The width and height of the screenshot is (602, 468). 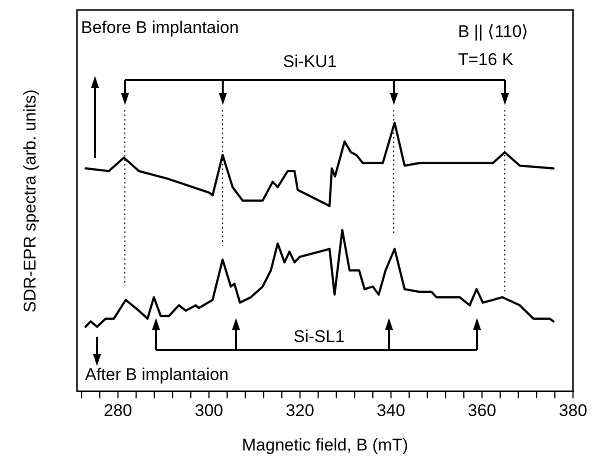 What do you see at coordinates (493, 32) in the screenshot?
I see `text: B || ⟨110⟩` at bounding box center [493, 32].